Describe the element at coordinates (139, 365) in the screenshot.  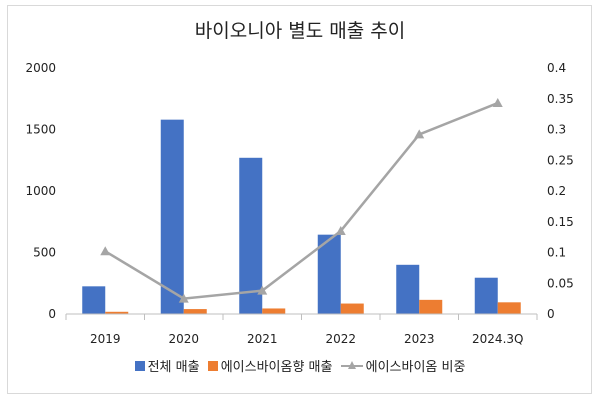
I see `legend-swatch-blue` at that location.